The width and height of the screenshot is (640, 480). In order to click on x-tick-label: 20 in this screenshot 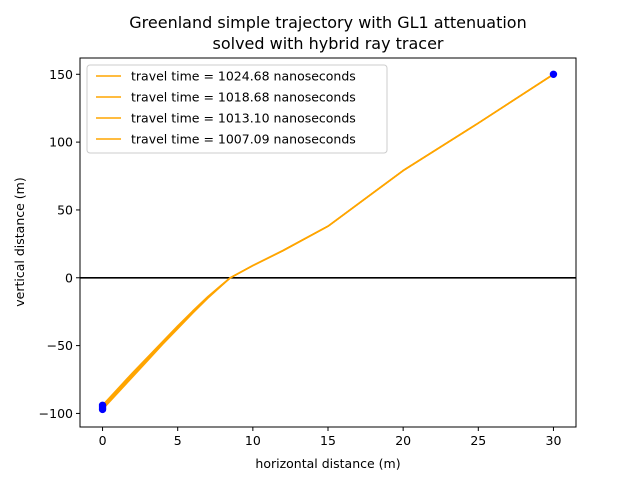, I will do `click(403, 440)`.